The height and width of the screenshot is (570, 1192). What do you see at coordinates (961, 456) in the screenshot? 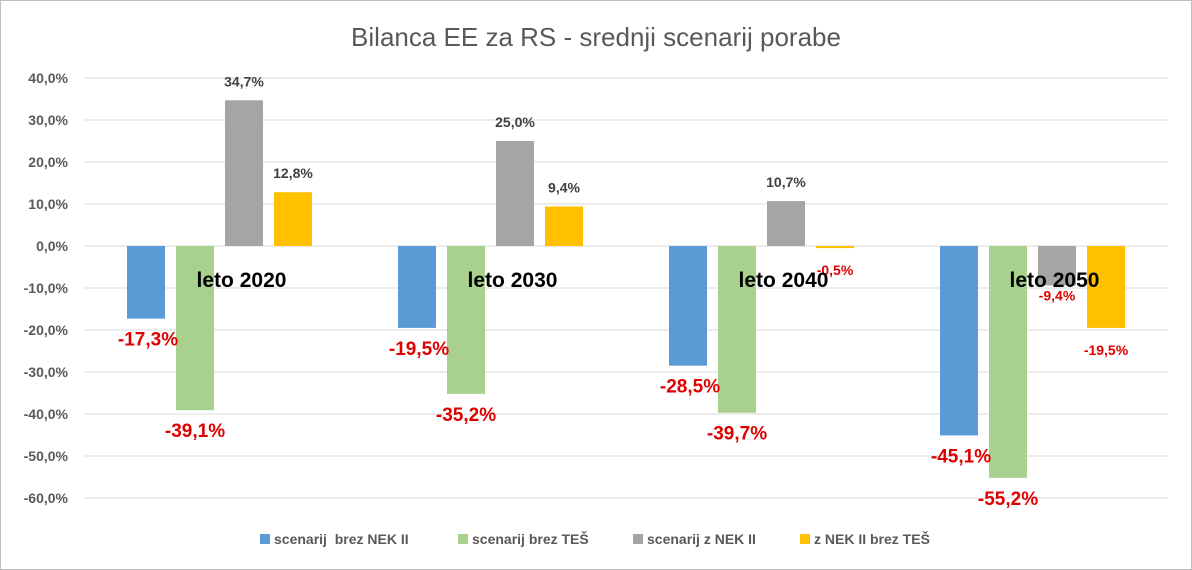
I see `data-label: -45,1%` at bounding box center [961, 456].